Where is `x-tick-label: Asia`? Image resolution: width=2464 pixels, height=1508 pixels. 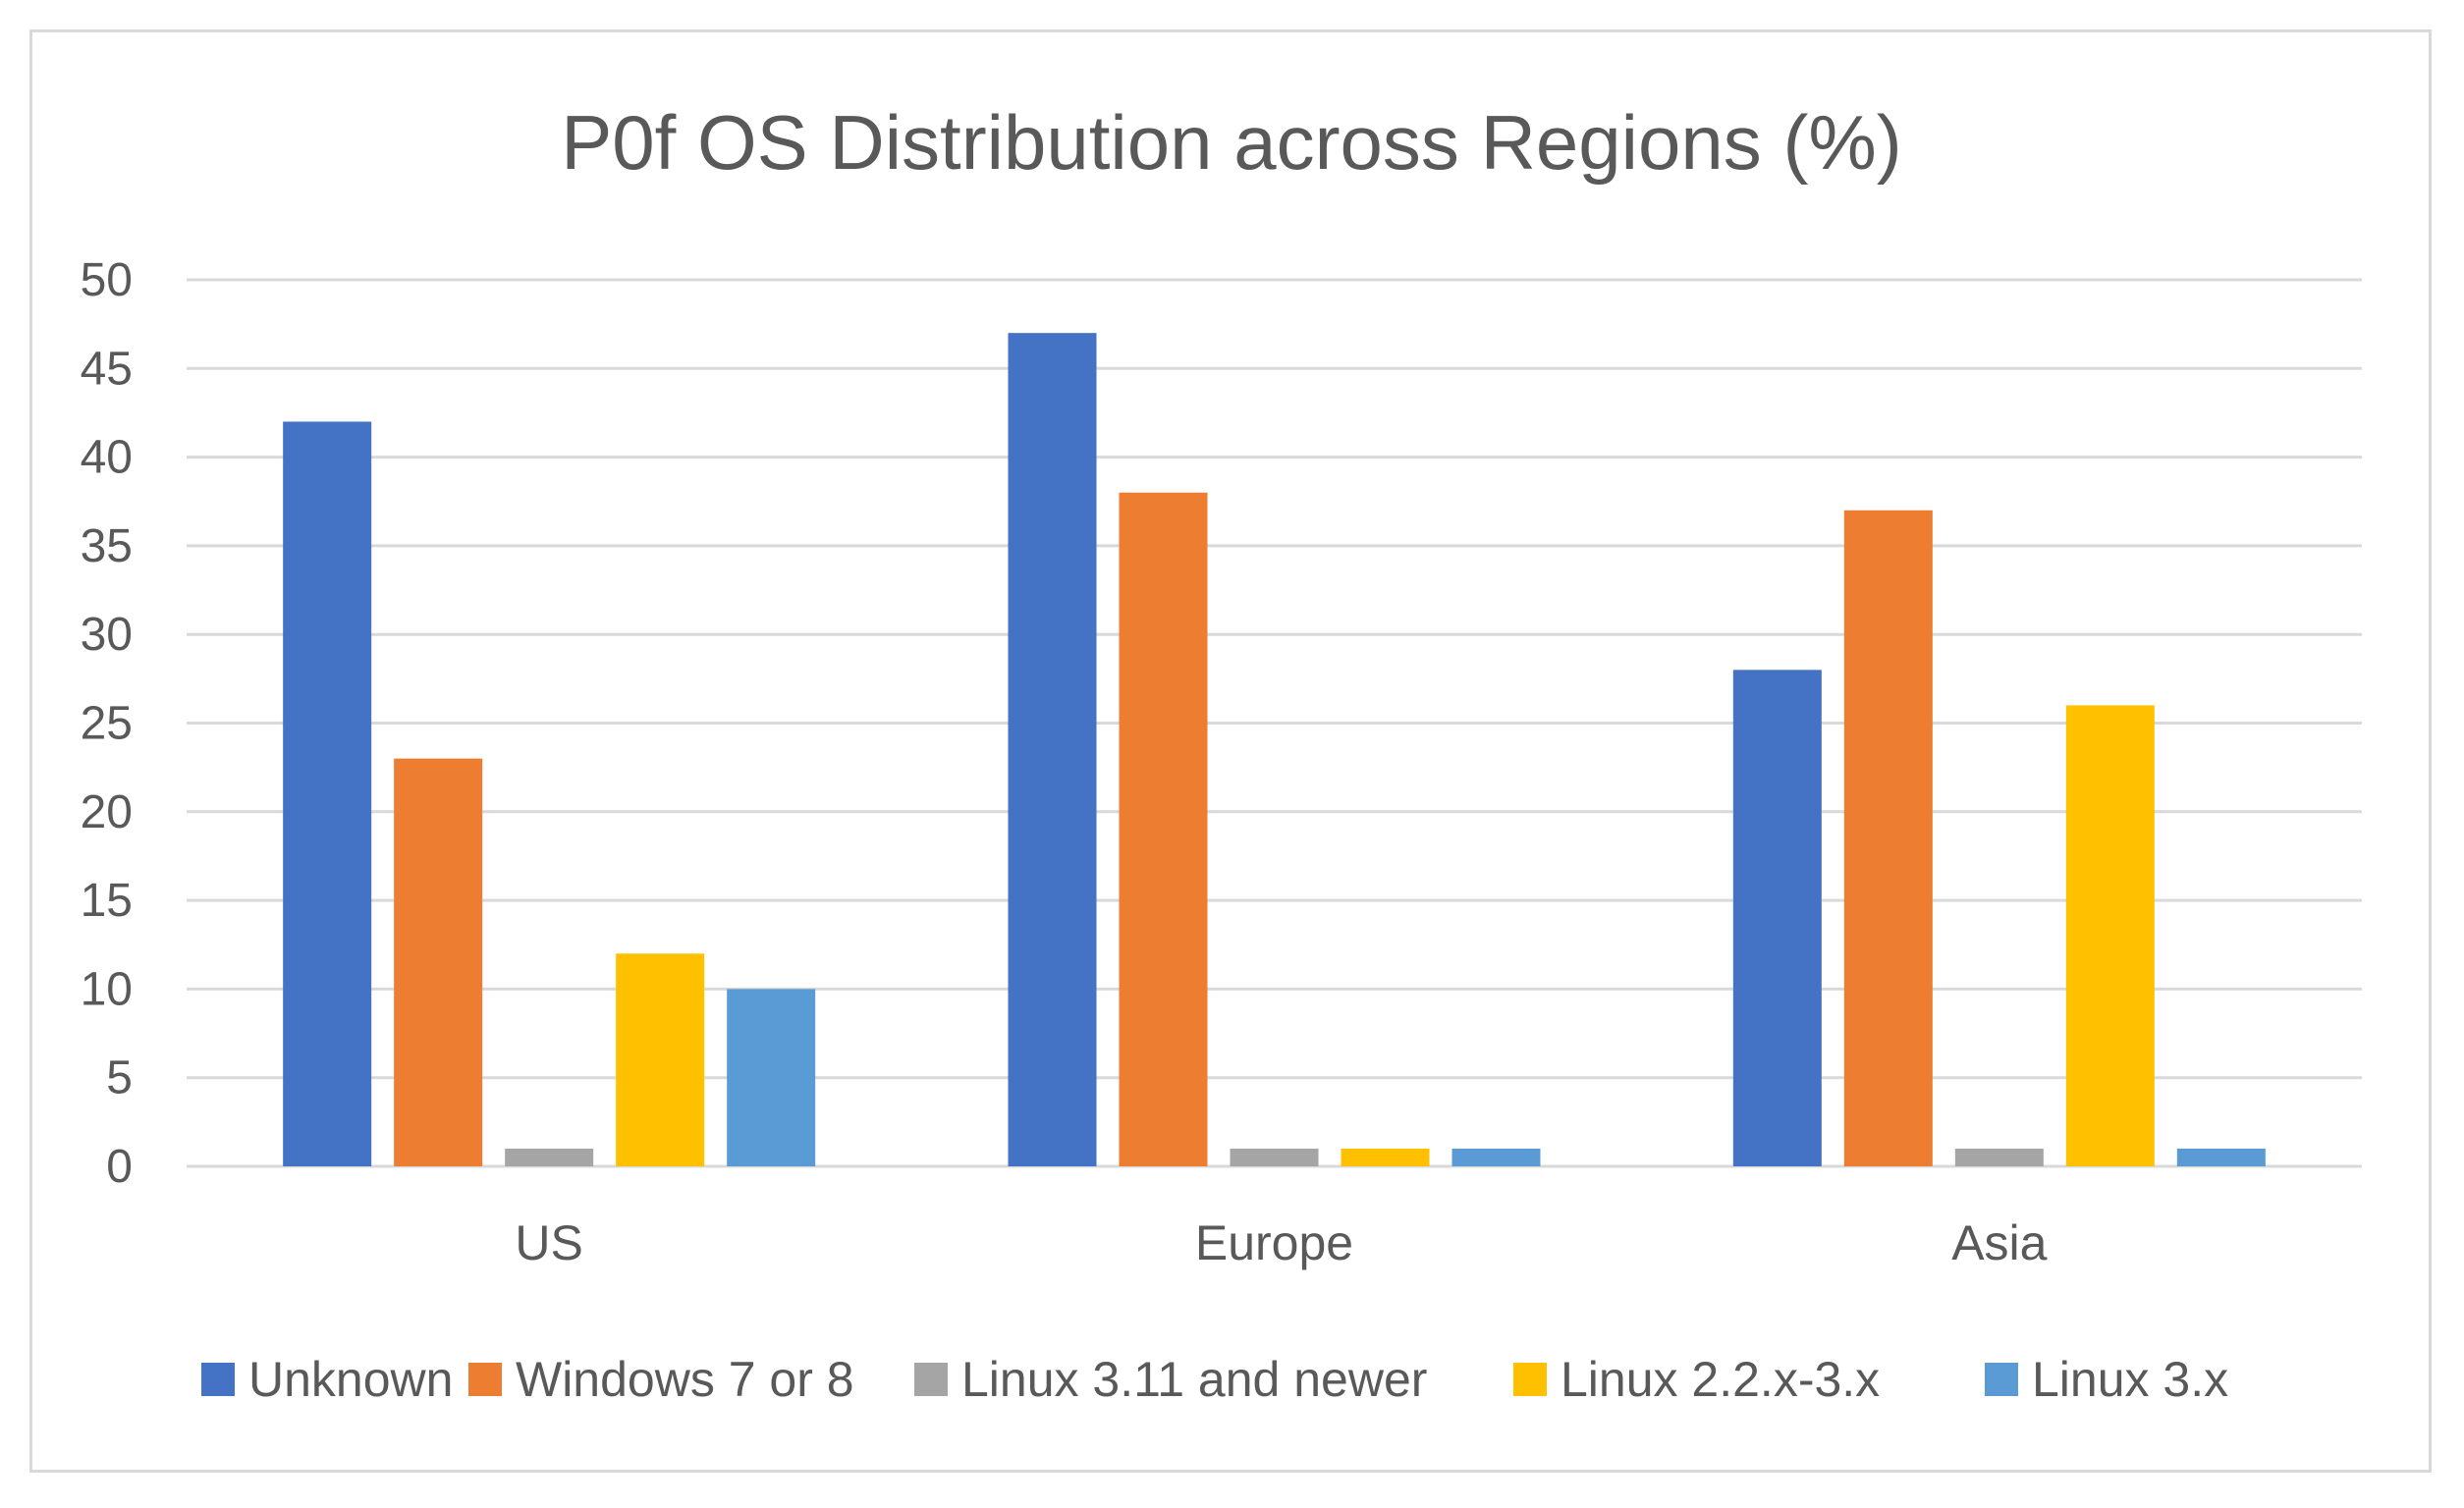
x-tick-label: Asia is located at coordinates (1999, 1242).